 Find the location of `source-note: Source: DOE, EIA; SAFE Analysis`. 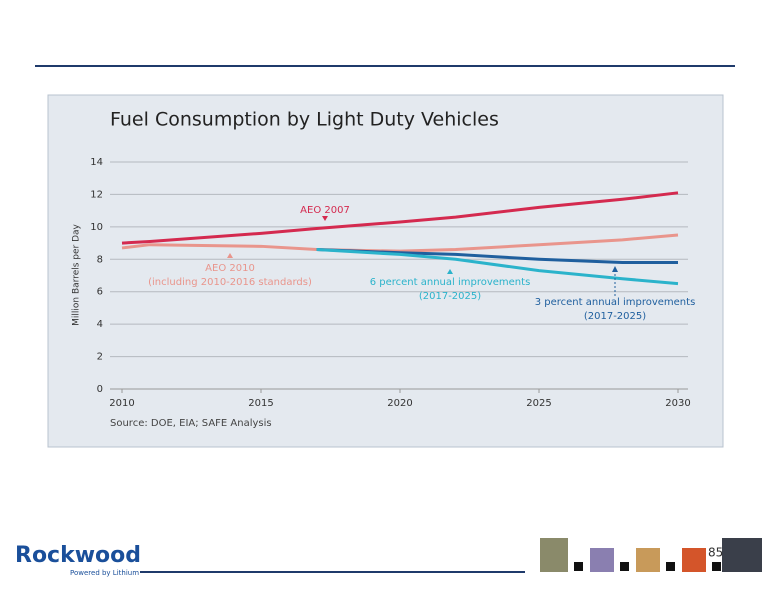

source-note: Source: DOE, EIA; SAFE Analysis is located at coordinates (191, 423).